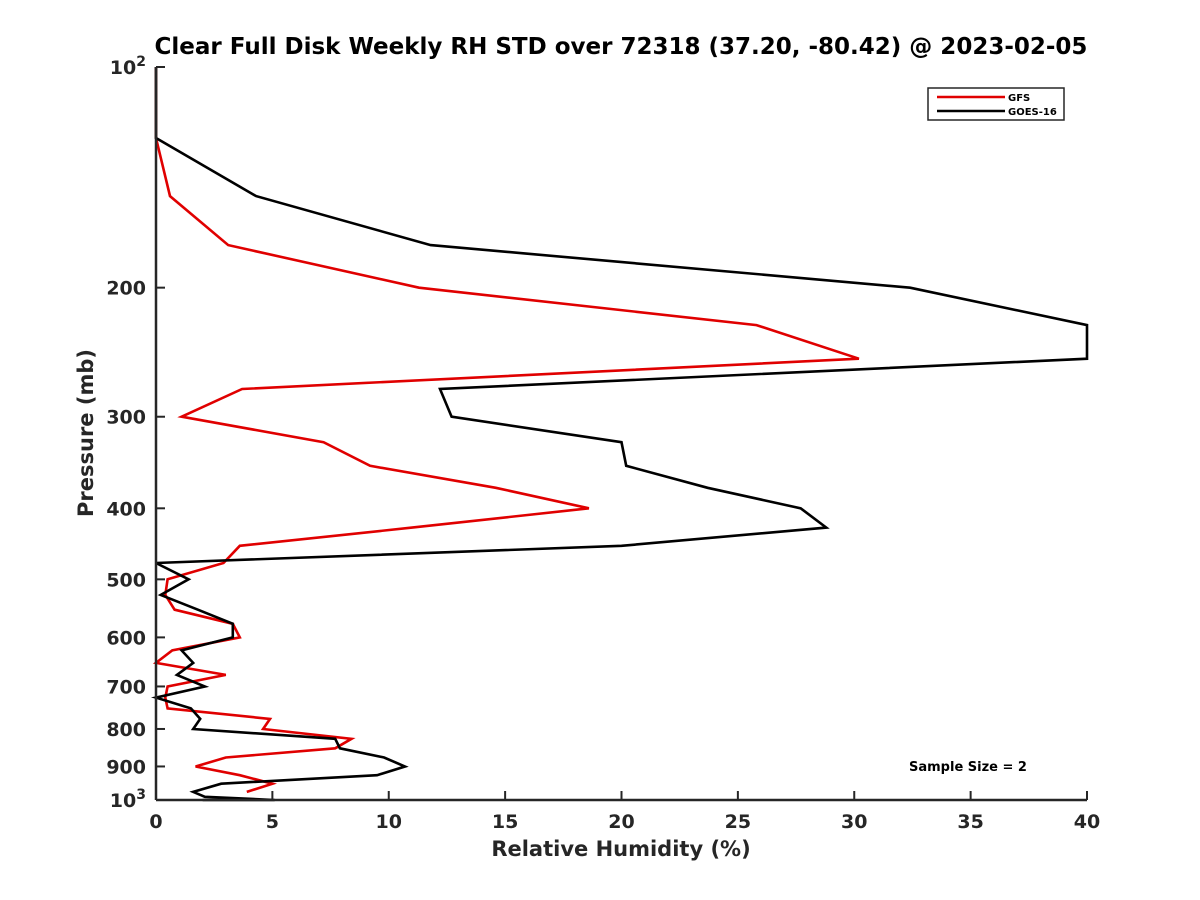 The height and width of the screenshot is (900, 1200). I want to click on sample-size-annotation: Sample Size = 2, so click(968, 767).